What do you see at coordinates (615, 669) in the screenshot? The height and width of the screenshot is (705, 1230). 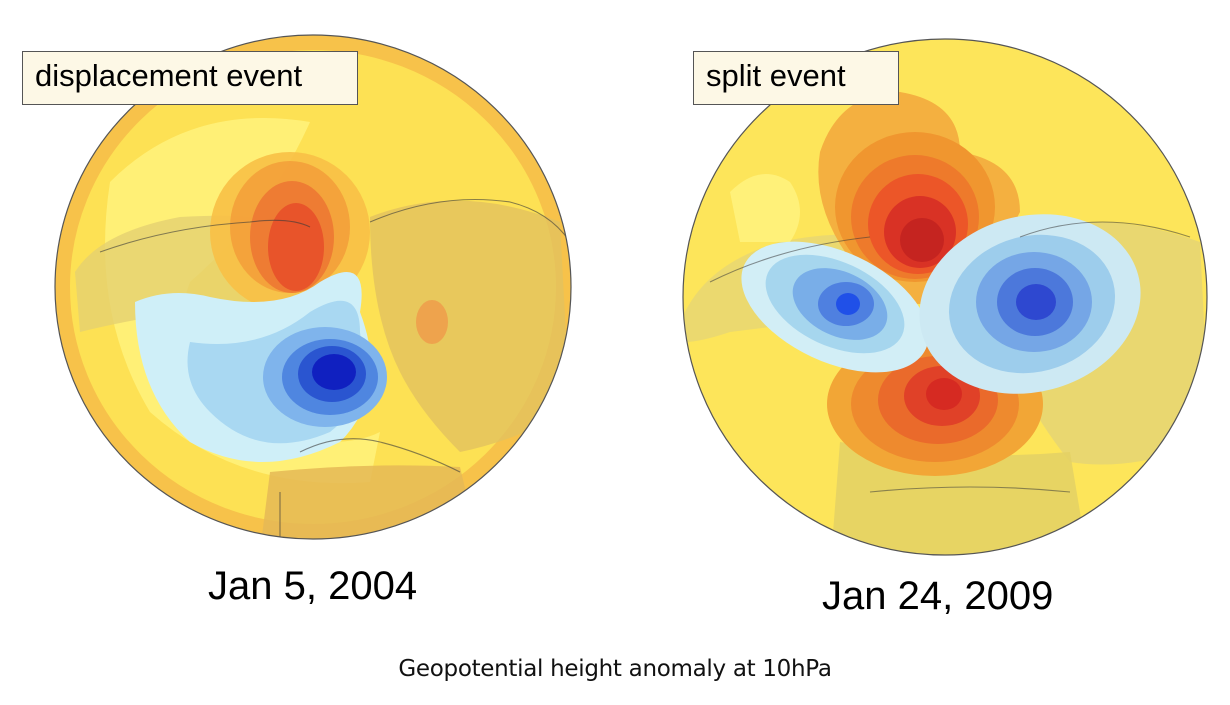 I see `figure-caption: Geopotential height anomaly at 10hPa` at bounding box center [615, 669].